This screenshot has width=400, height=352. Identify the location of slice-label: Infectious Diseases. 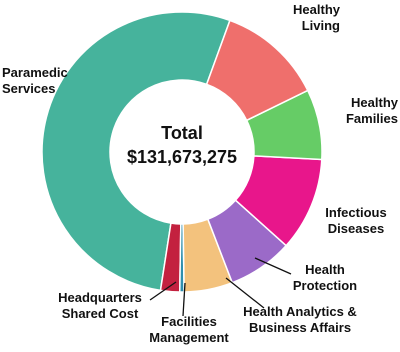
(356, 220).